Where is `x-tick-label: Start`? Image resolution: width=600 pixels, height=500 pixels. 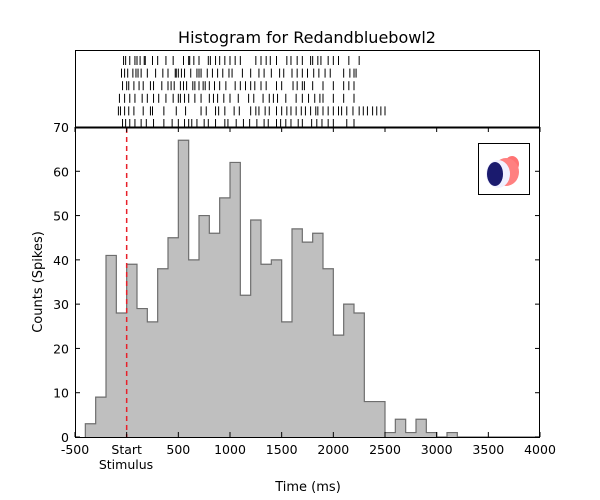
x-tick-label: Start is located at coordinates (126, 449).